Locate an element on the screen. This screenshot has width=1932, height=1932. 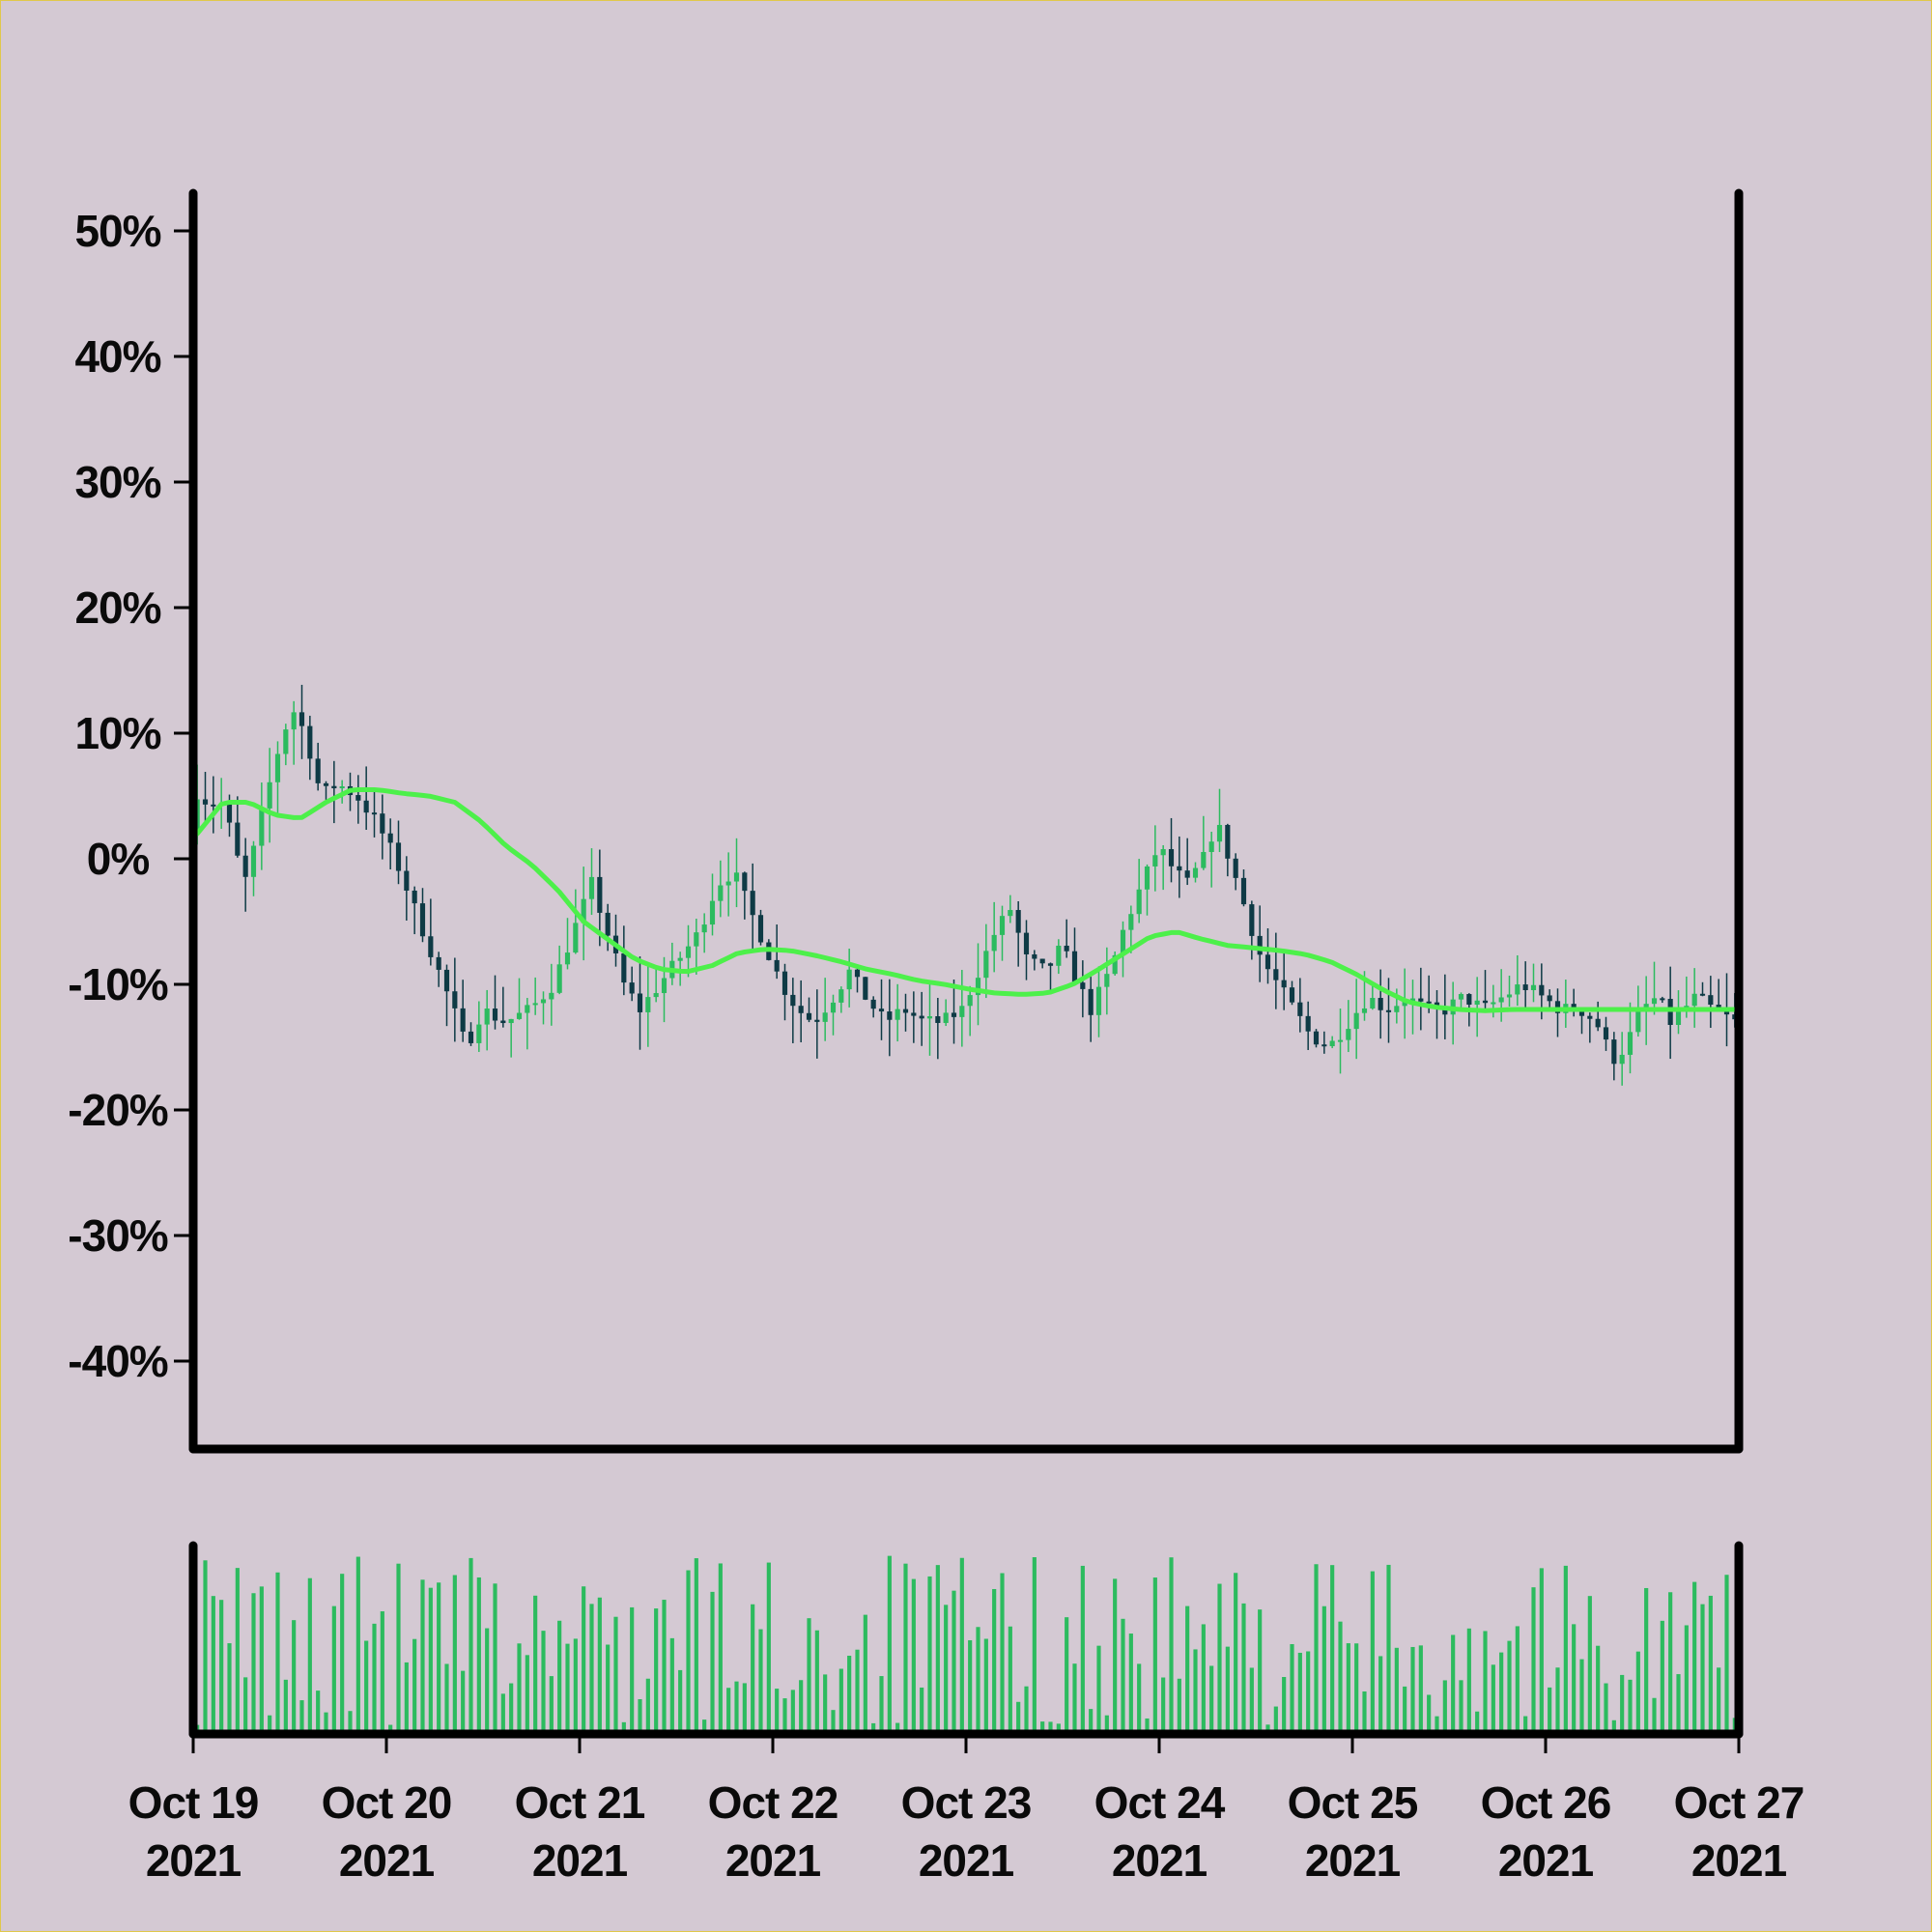
x-tick-label-date: Oct 19 is located at coordinates (193, 1802).